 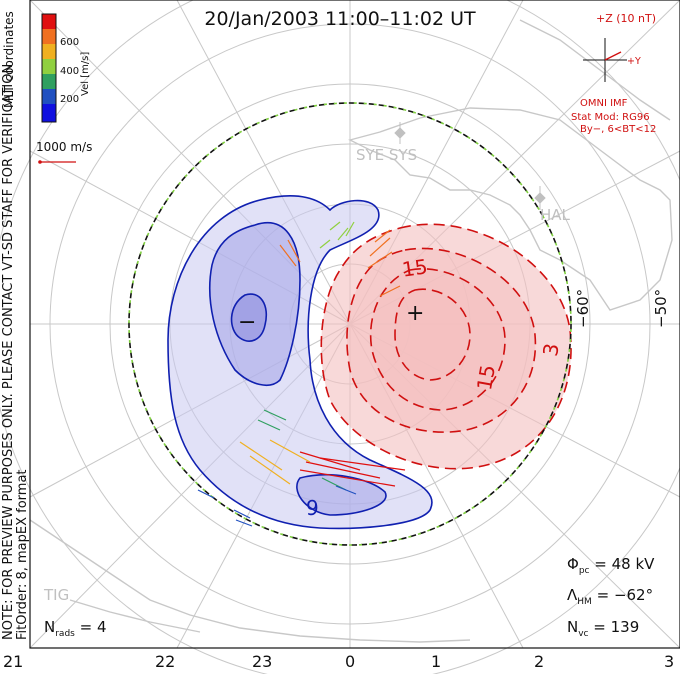 What do you see at coordinates (634, 61) in the screenshot?
I see `imf-y-label: +Y` at bounding box center [634, 61].